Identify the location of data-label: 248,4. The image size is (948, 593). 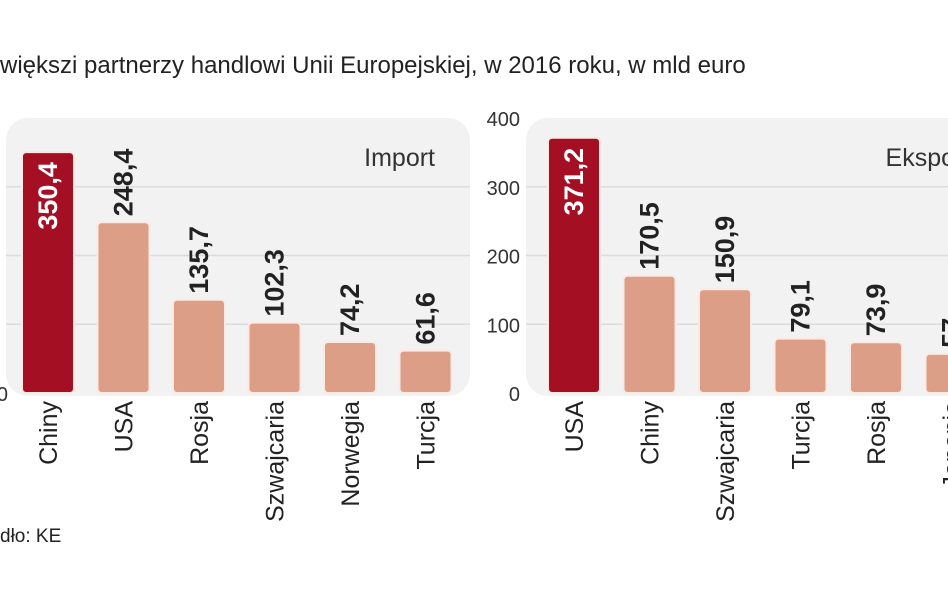
(124, 183).